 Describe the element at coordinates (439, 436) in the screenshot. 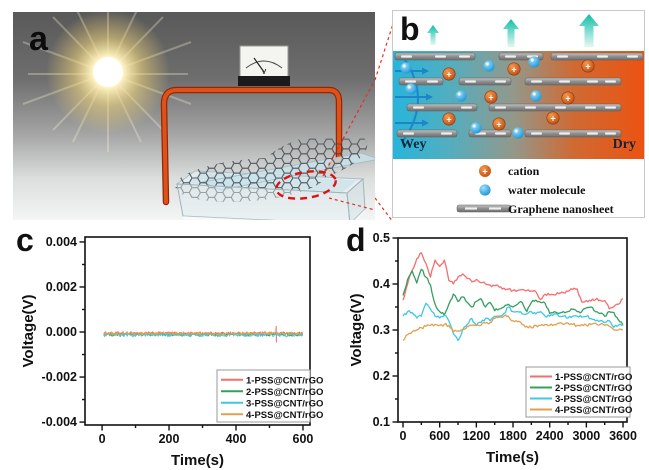

I see `x-tick-label: 600` at that location.